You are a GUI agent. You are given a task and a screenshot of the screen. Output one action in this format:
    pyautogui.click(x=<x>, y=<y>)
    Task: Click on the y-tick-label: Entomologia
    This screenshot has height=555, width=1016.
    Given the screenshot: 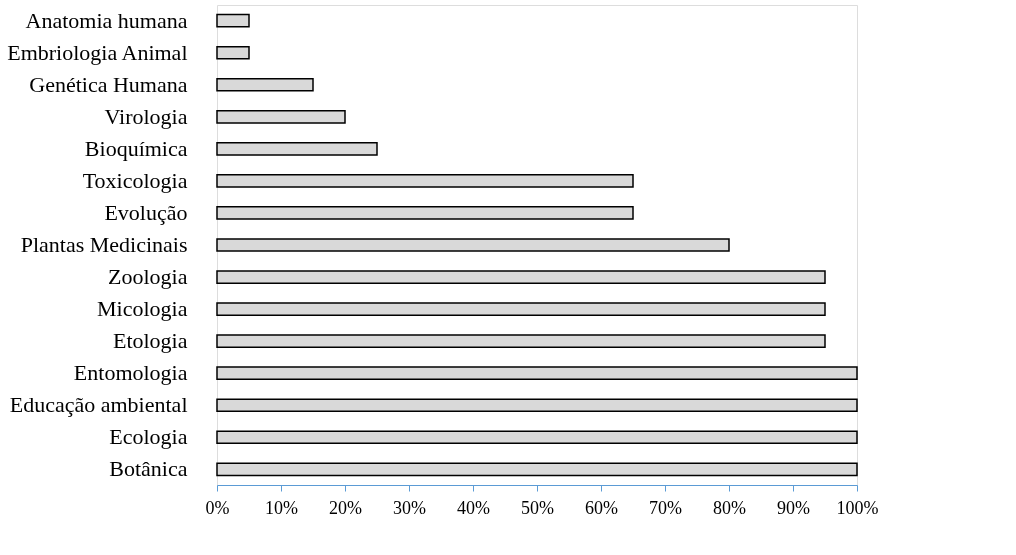 What is the action you would take?
    pyautogui.click(x=130, y=373)
    